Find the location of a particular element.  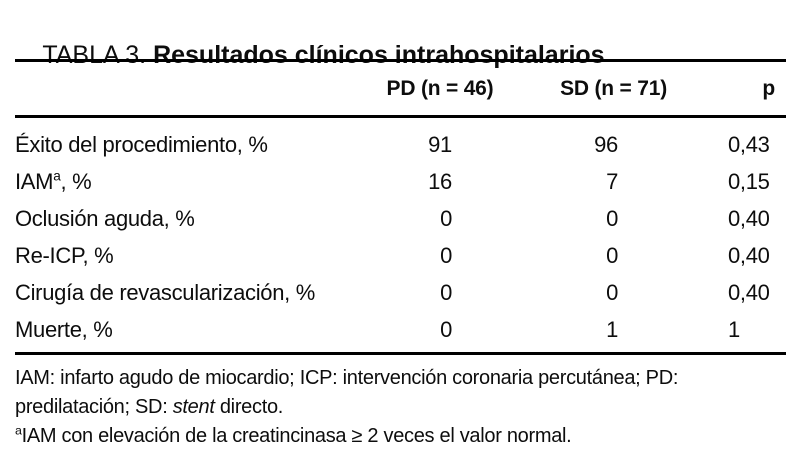

table-header-row: PD (n = 46) SD (n = 71) p is located at coordinates (400, 88).